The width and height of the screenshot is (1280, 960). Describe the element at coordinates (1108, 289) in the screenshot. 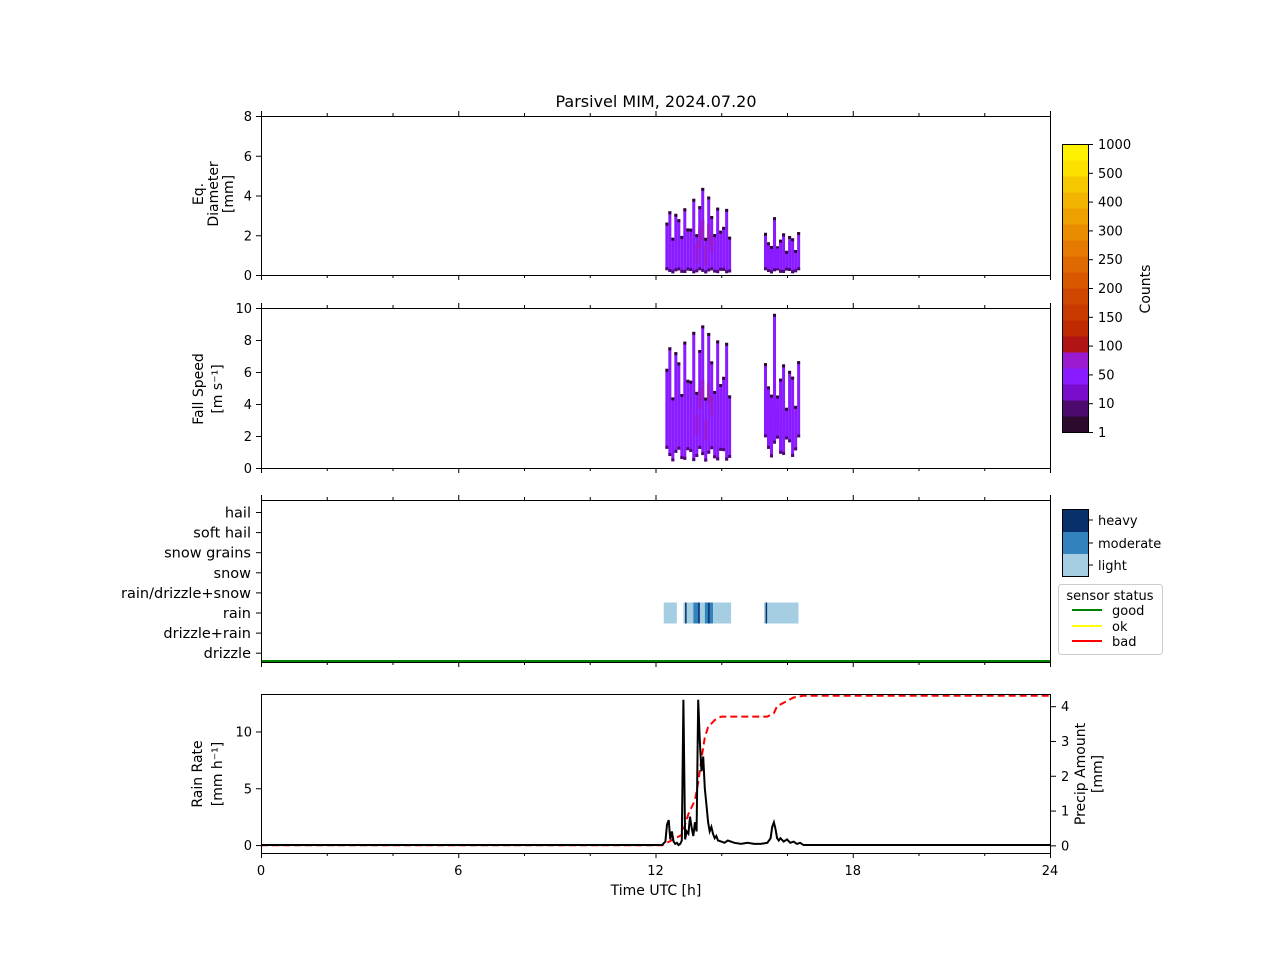

I see `counts-colorbar: 1 10 50 100 150 200 250 300 400 500 1000 Counts` at that location.